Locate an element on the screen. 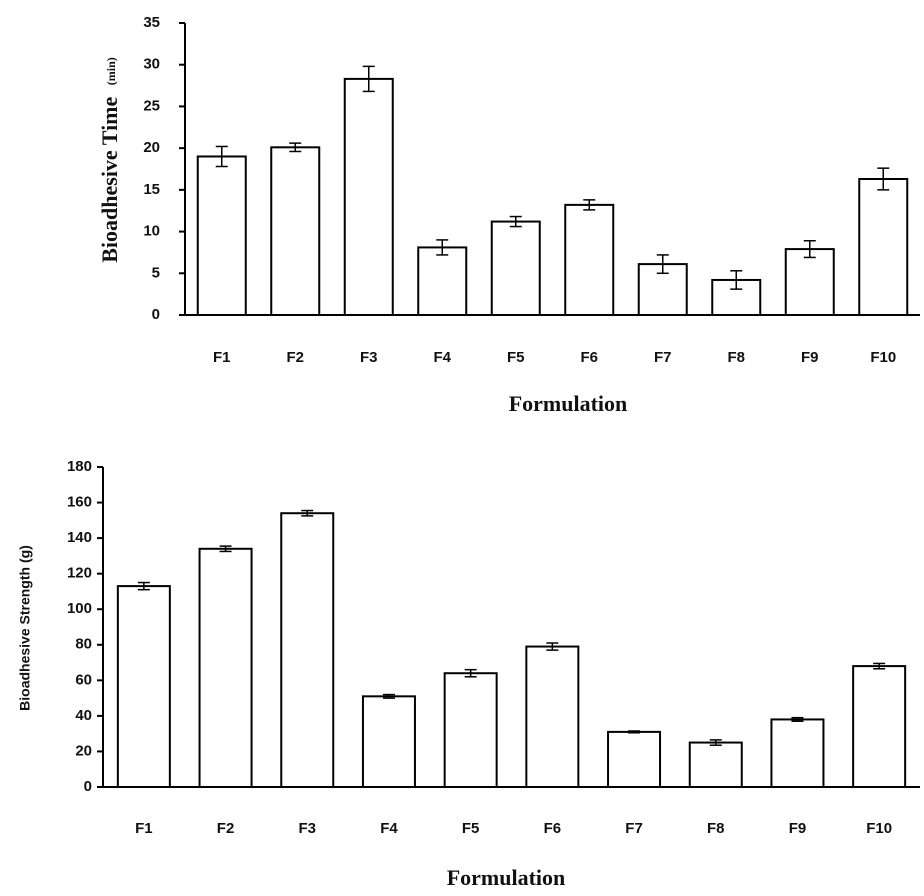 This screenshot has height=896, width=924. y-tick-label: 80 is located at coordinates (83, 644).